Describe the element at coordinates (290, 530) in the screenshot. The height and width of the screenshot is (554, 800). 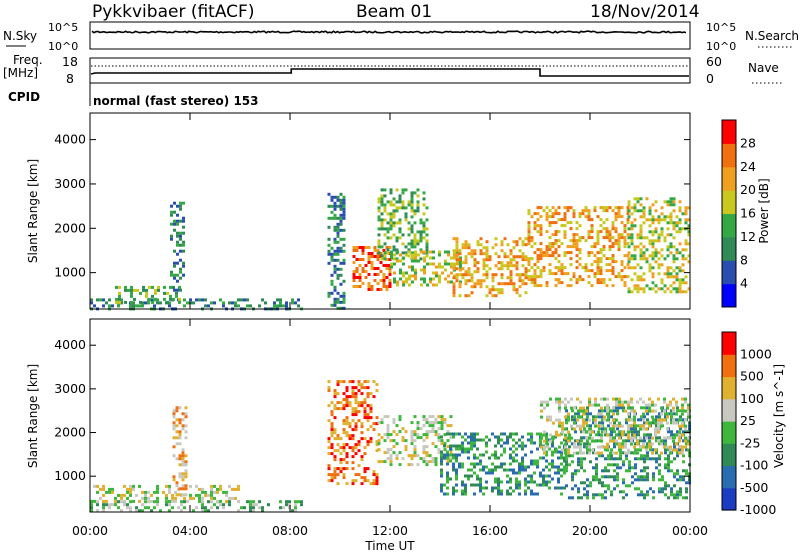
I see `time-tick-label: 08:00` at that location.